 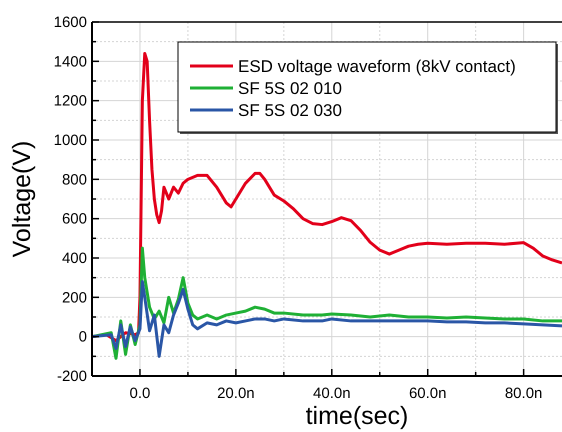 What do you see at coordinates (427, 393) in the screenshot?
I see `x-tick-label: 60.0n` at bounding box center [427, 393].